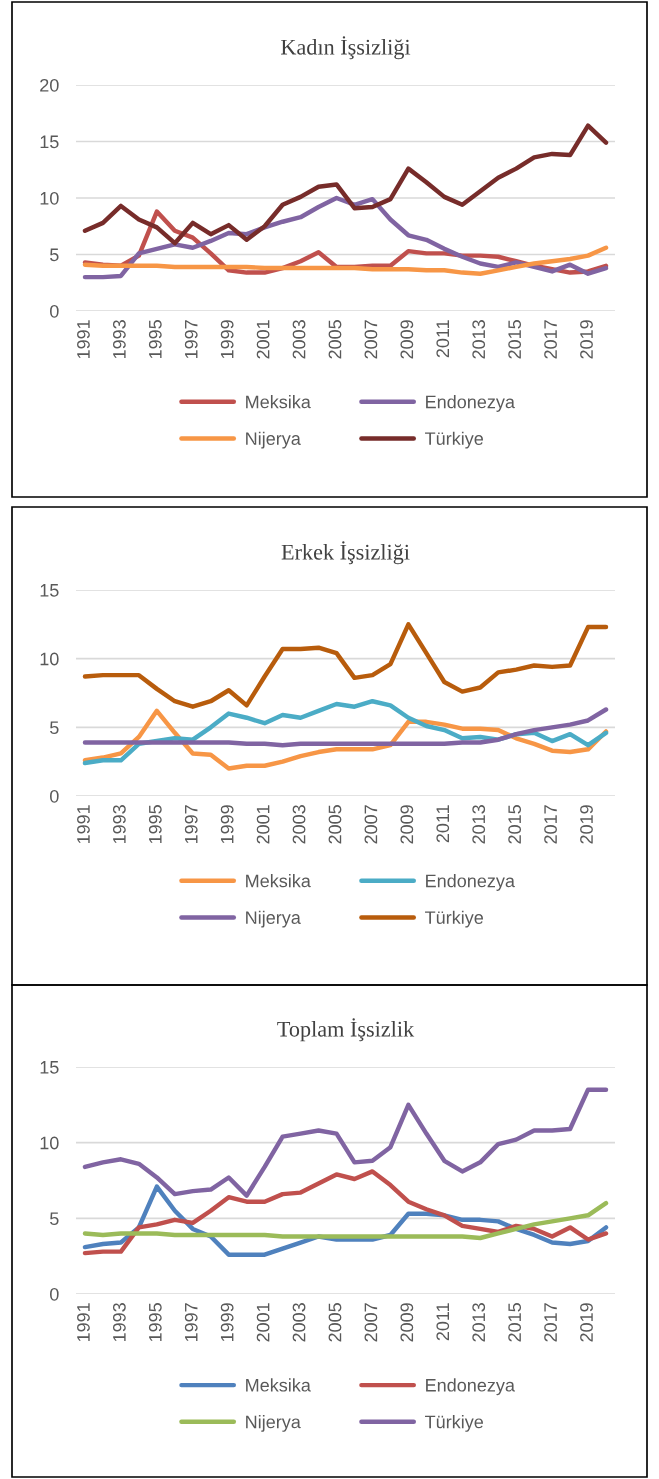 Image resolution: width=659 pixels, height=1479 pixels. What do you see at coordinates (346, 1030) in the screenshot?
I see `chart-title: Toplam İşsizlik` at bounding box center [346, 1030].